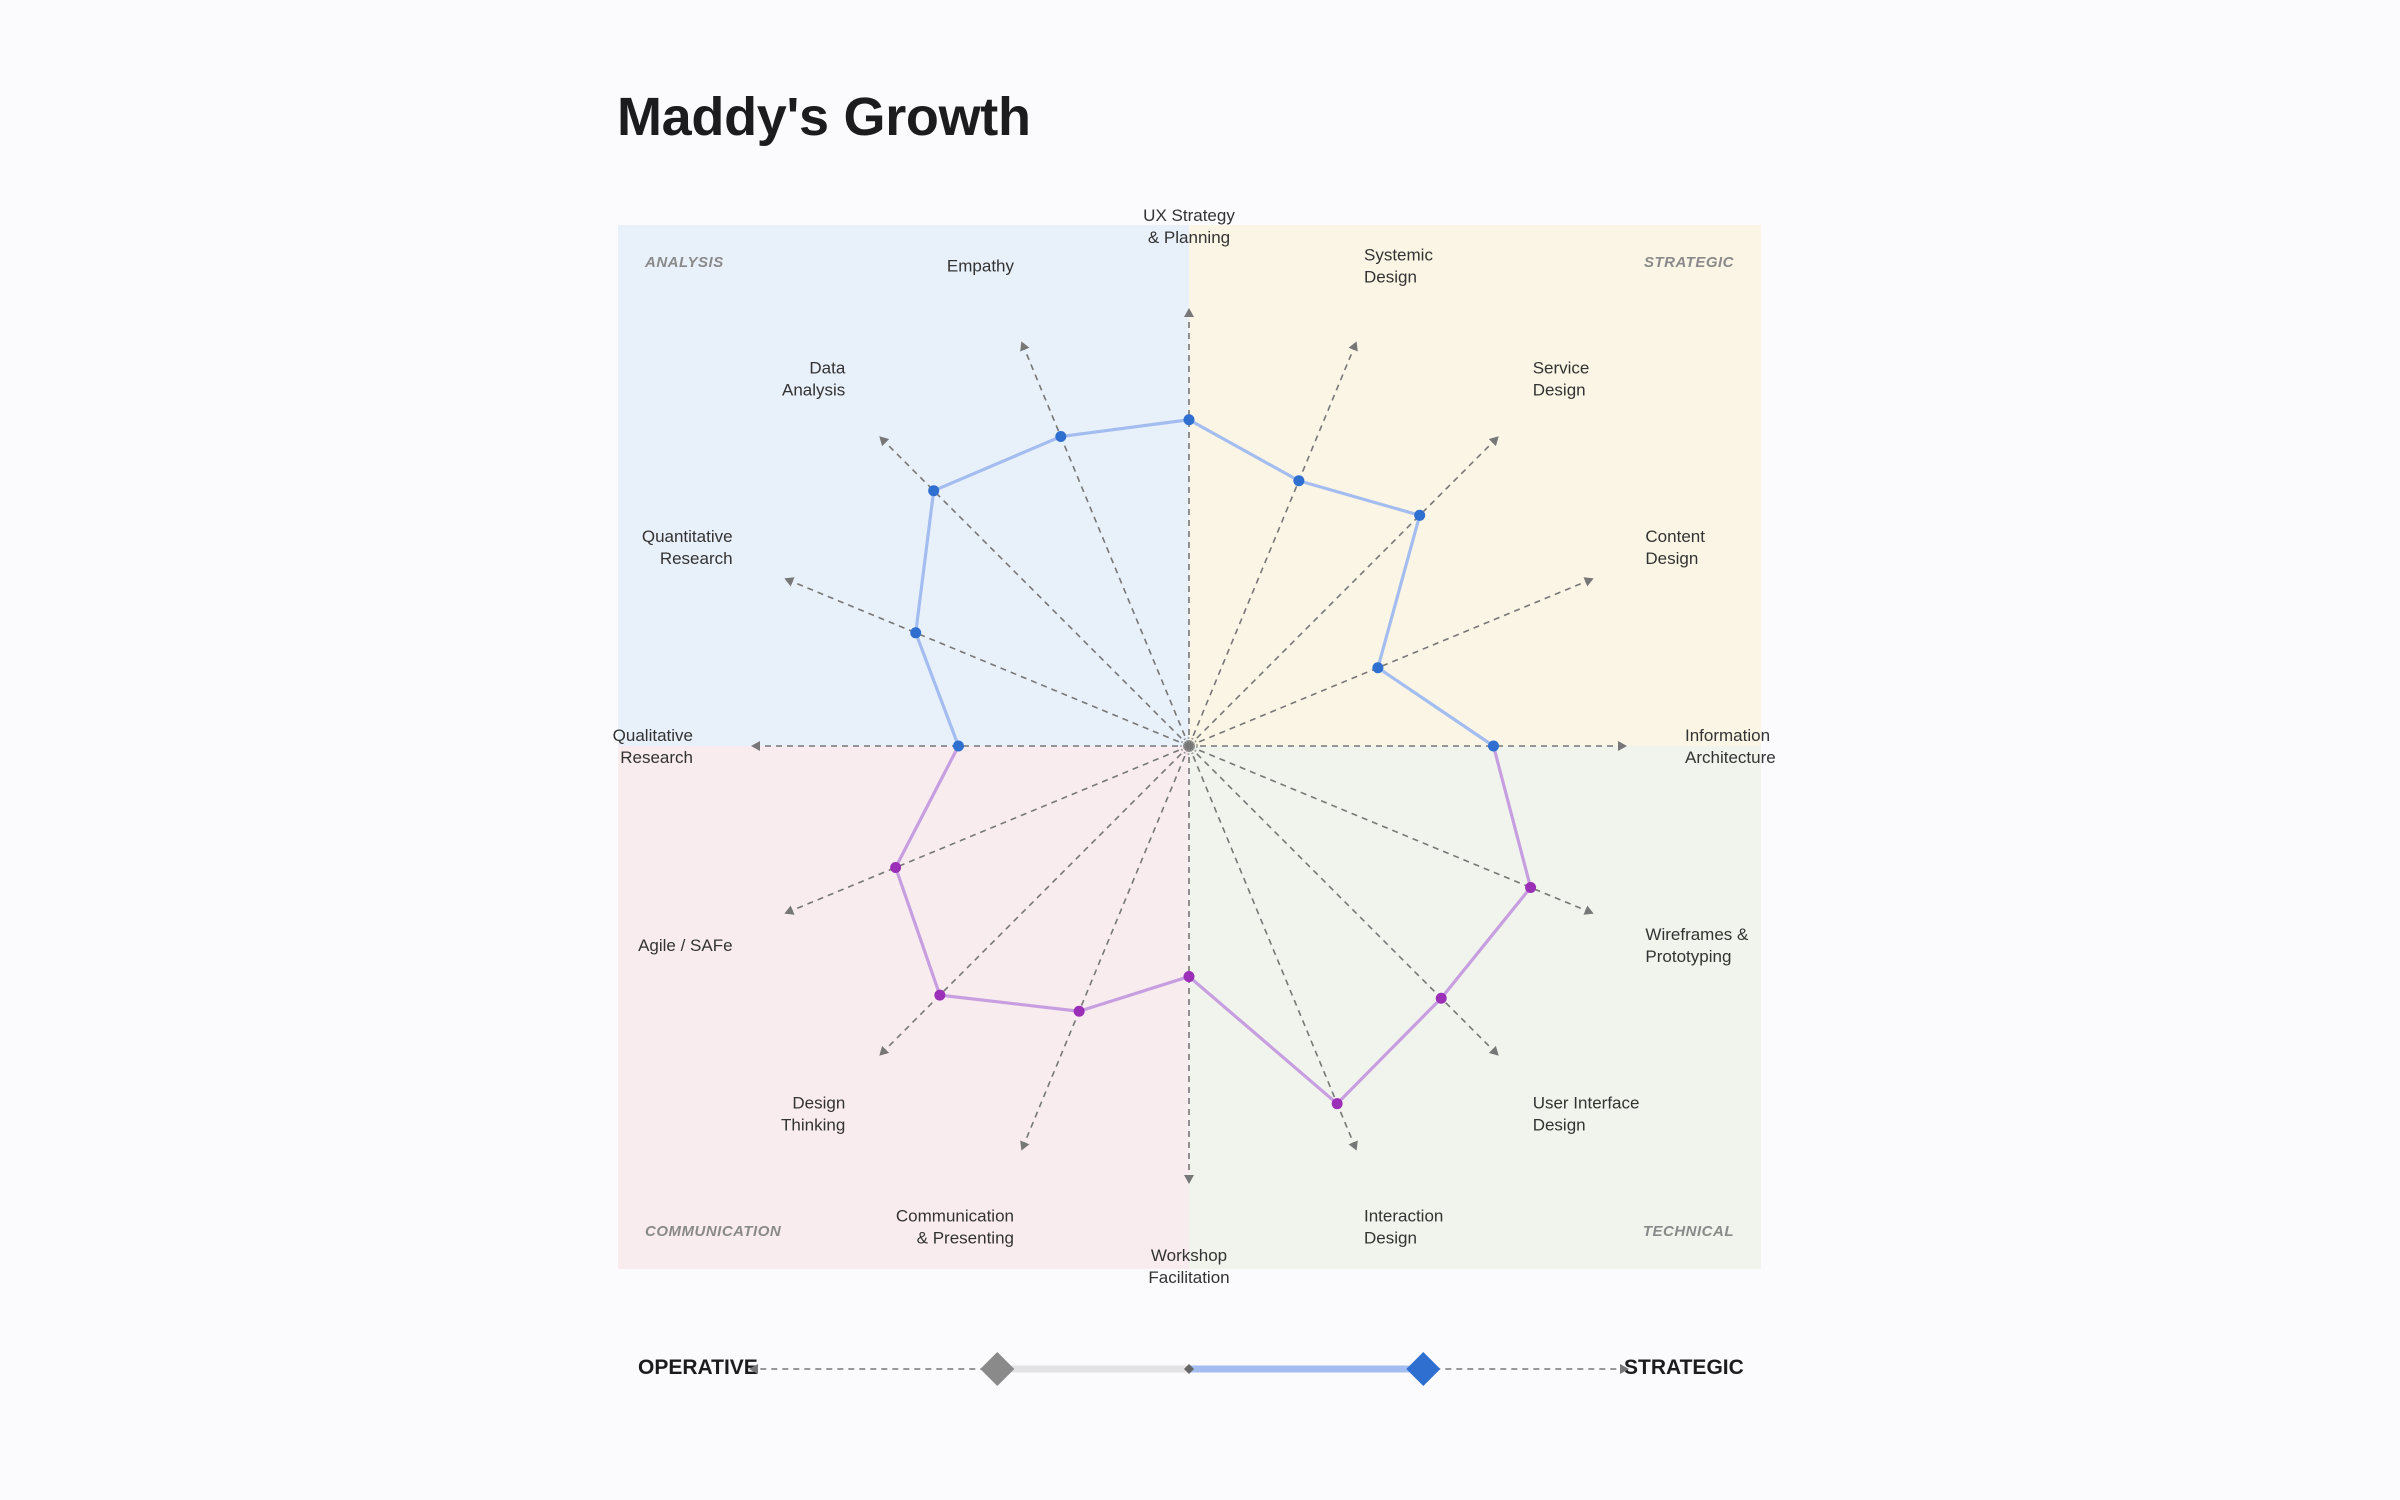 The height and width of the screenshot is (1500, 2400). Describe the element at coordinates (1398, 266) in the screenshot. I see `axis-label-systemic-design: Systemic Design` at that location.